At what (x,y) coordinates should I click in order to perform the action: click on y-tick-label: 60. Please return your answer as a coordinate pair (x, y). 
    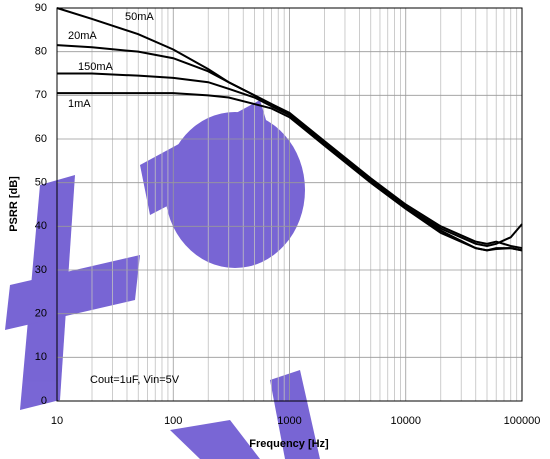
    Looking at the image, I should click on (41, 139).